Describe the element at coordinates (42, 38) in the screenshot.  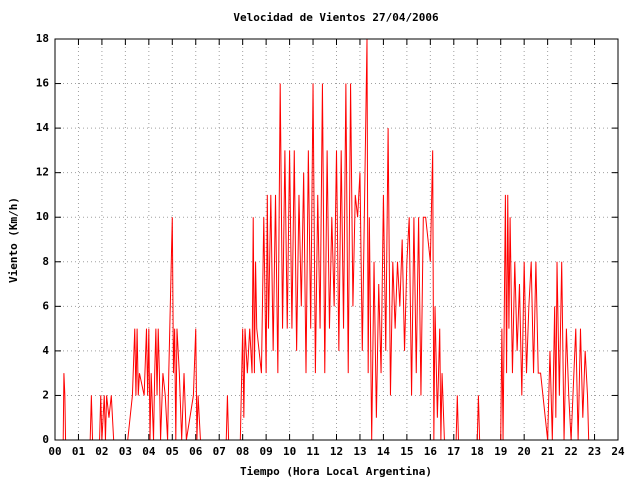
I see `y-tick-label: 18` at that location.